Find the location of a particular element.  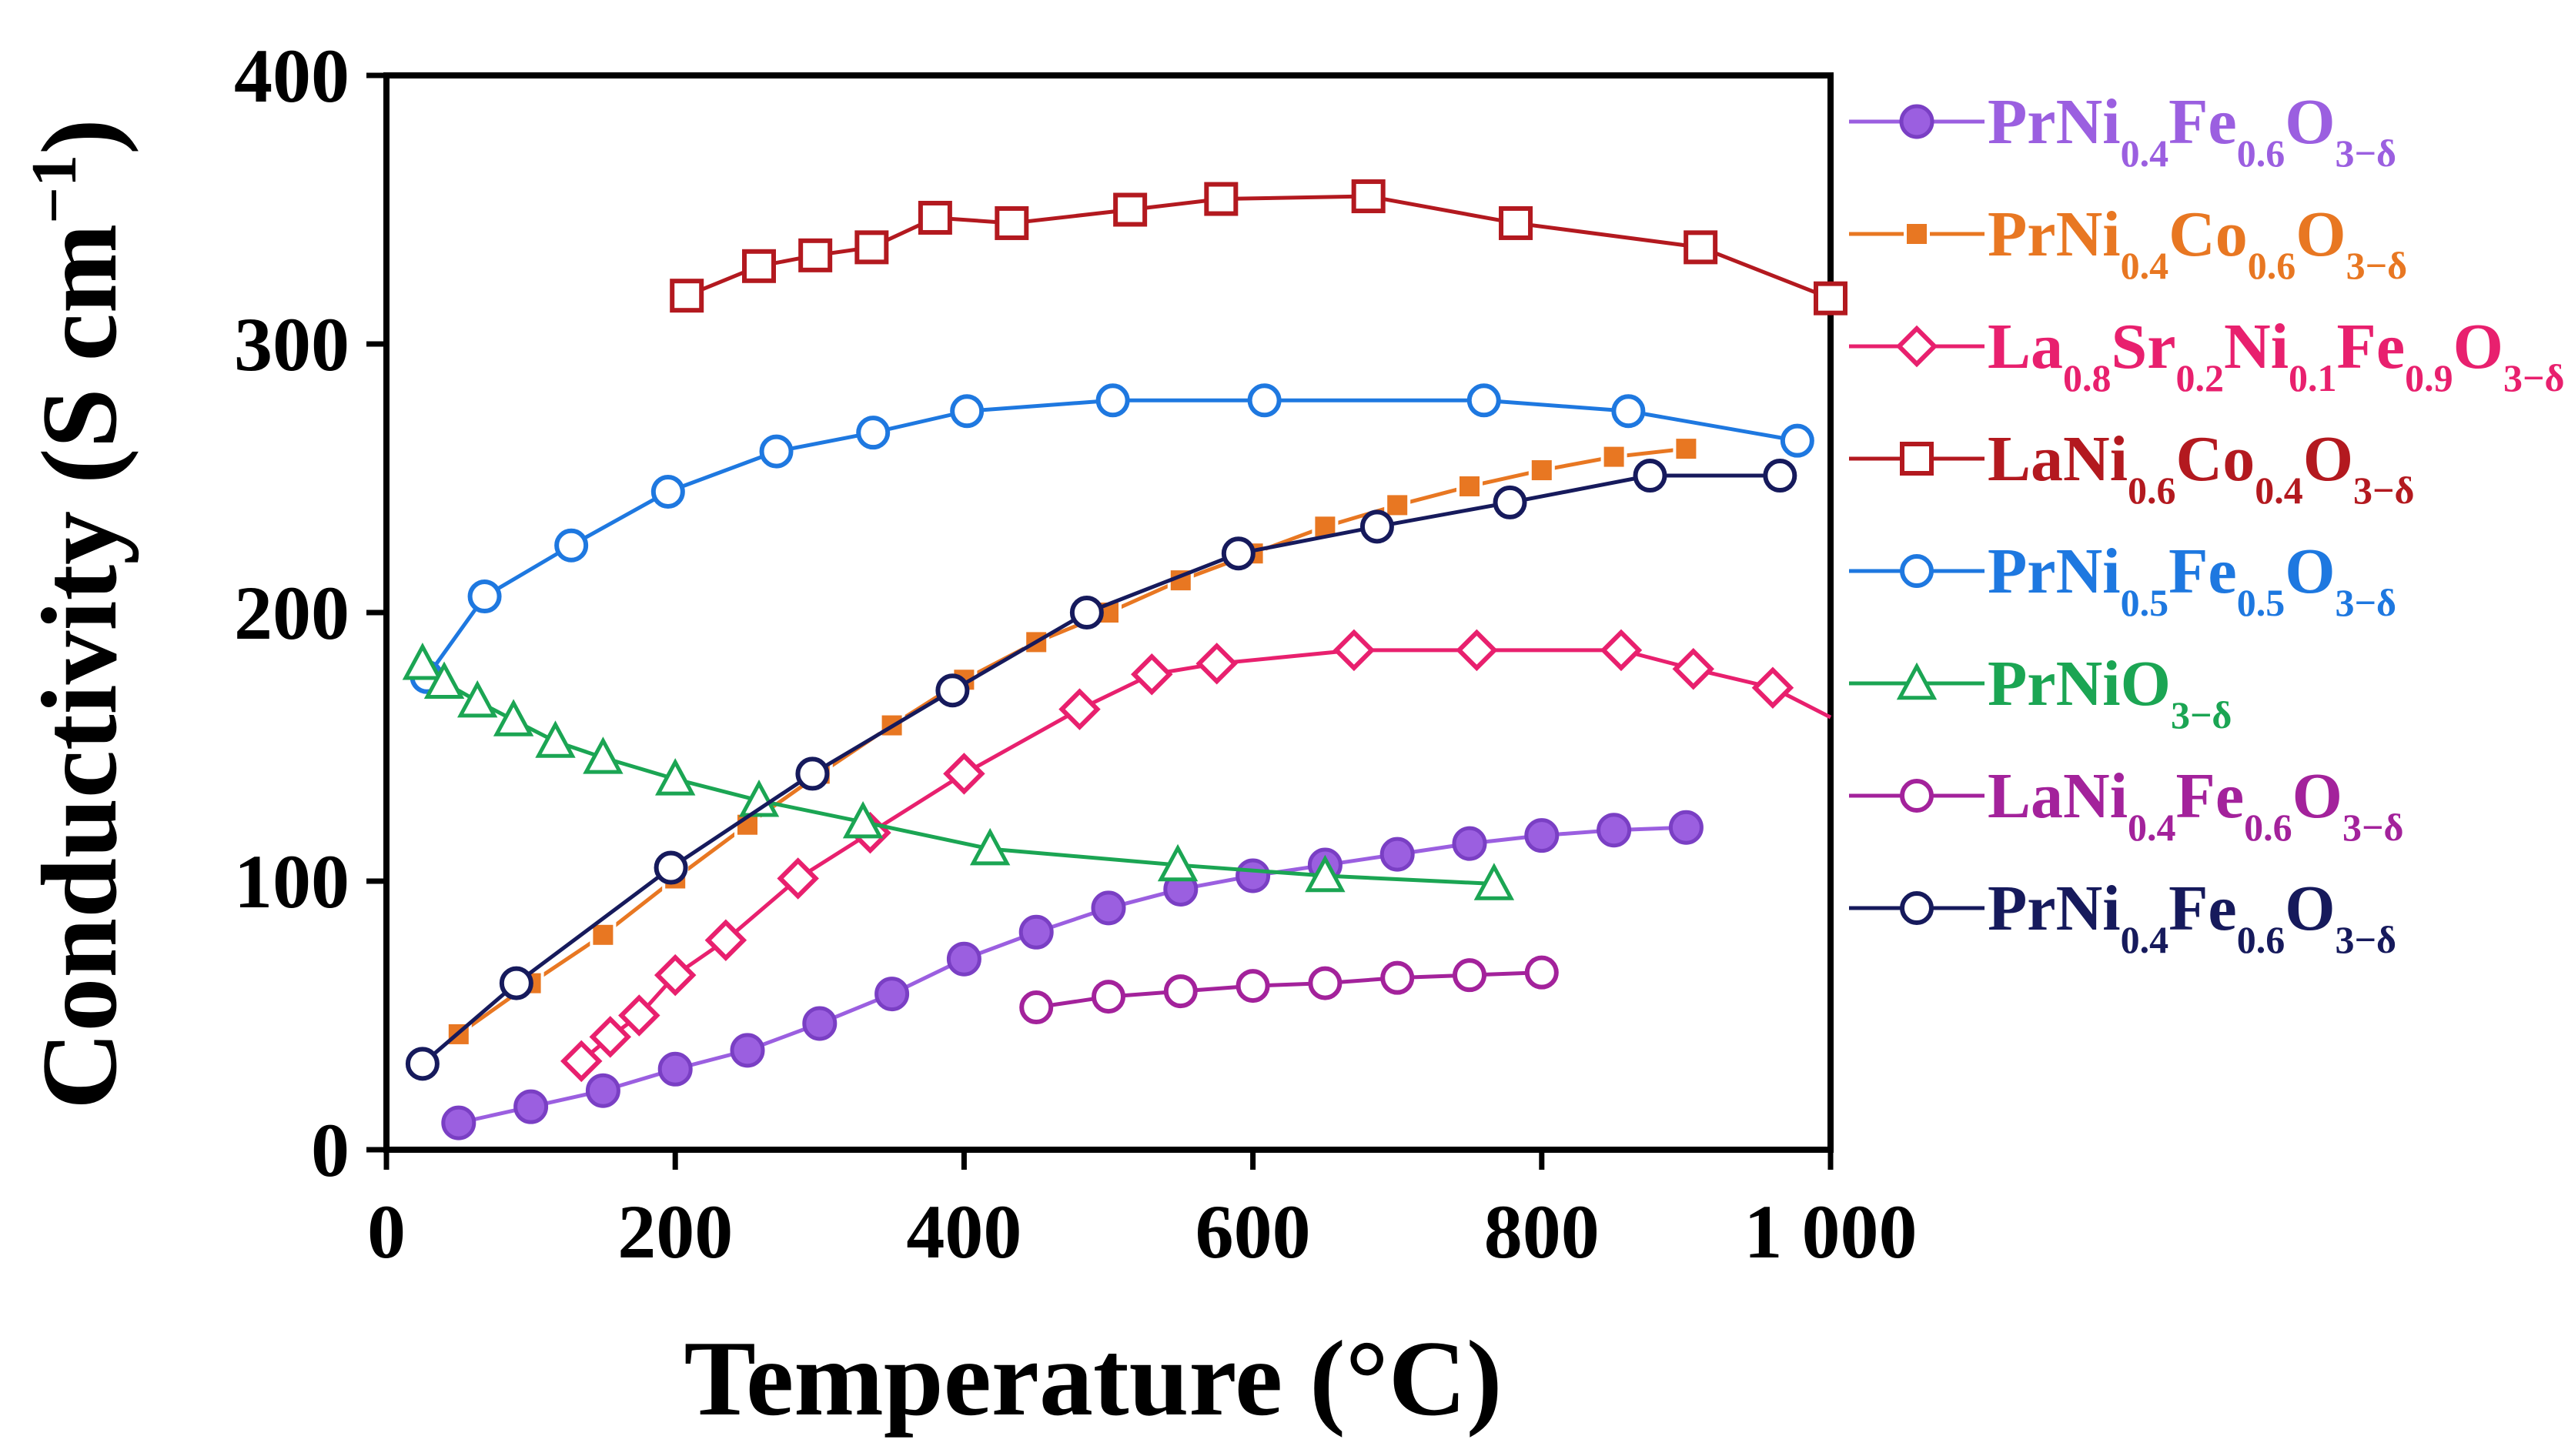

legend-label-part: Ni is located at coordinates (2256, 347).